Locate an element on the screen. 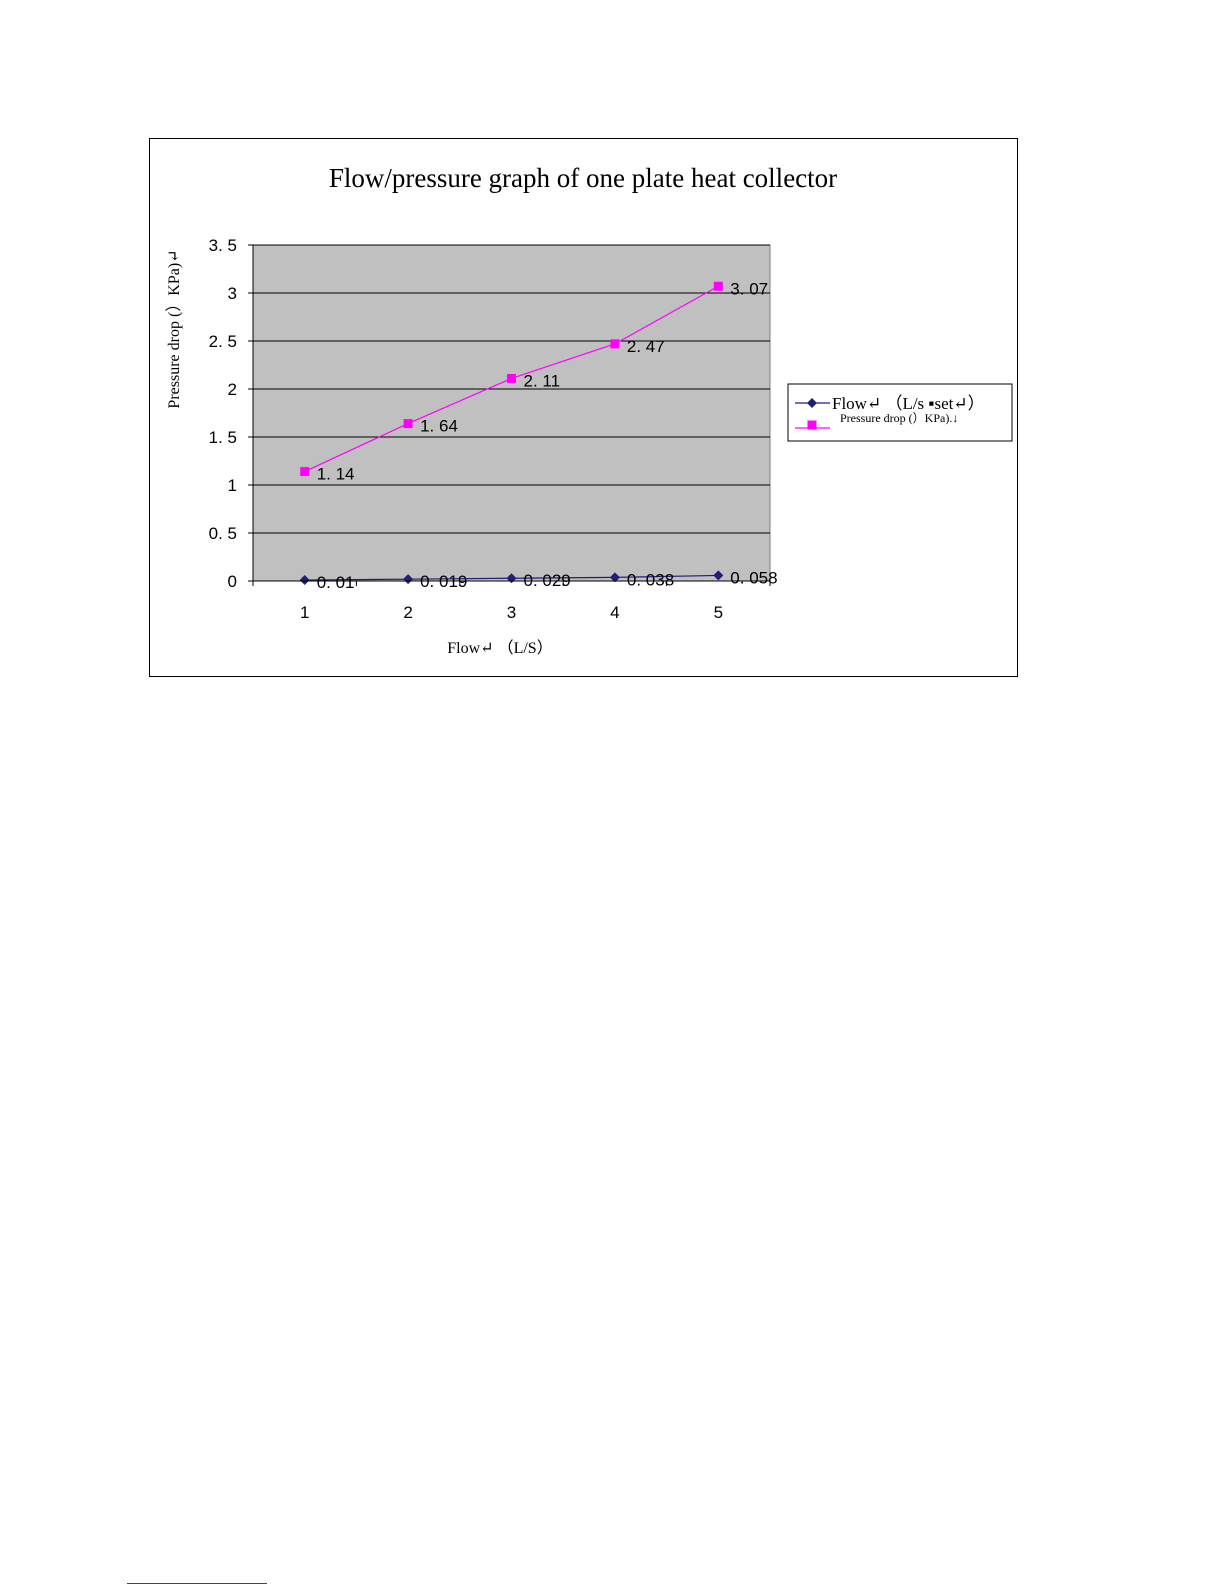 The image size is (1225, 1585). y-tick-label: 2 is located at coordinates (232, 389).